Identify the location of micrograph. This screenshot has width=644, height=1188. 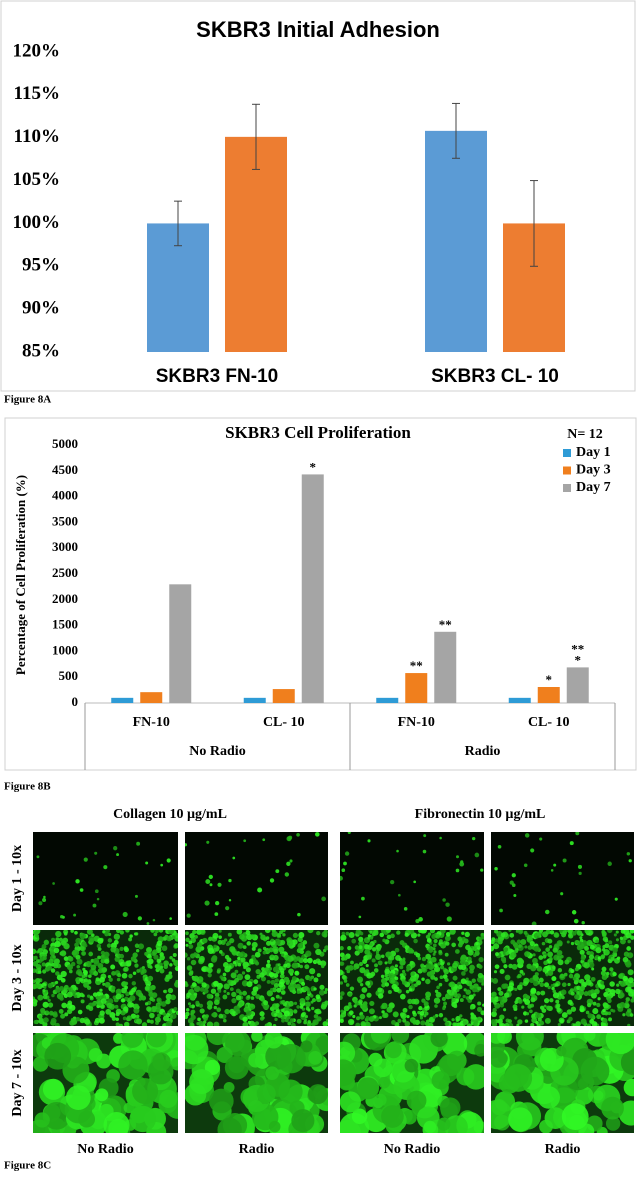
(256, 1083).